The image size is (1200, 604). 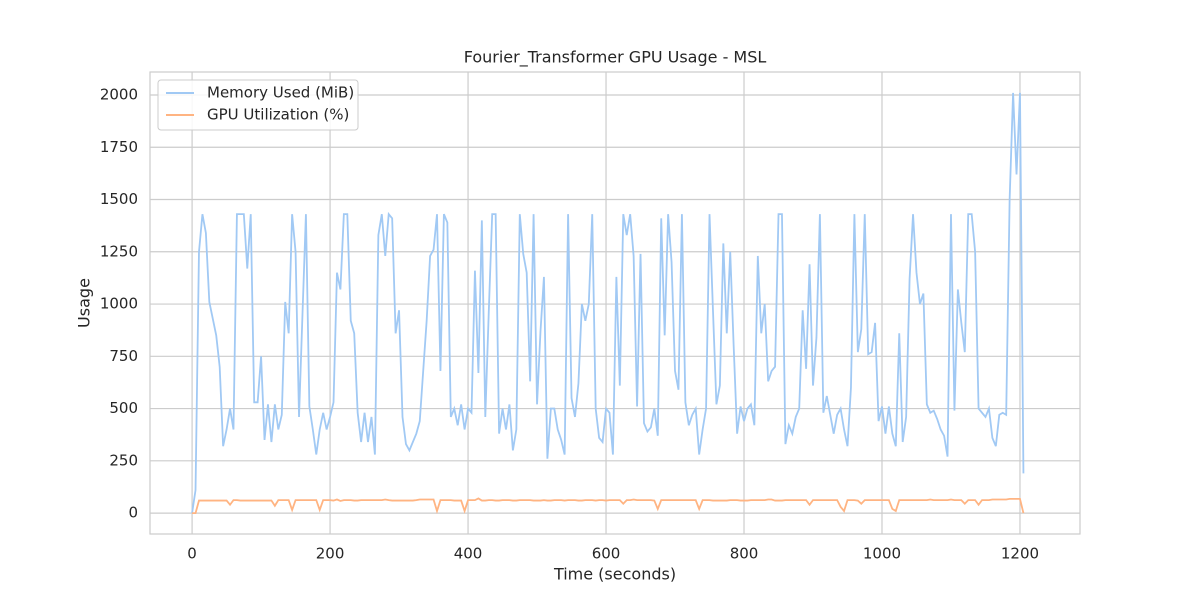 I want to click on y-tick-label: 1250, so click(x=119, y=251).